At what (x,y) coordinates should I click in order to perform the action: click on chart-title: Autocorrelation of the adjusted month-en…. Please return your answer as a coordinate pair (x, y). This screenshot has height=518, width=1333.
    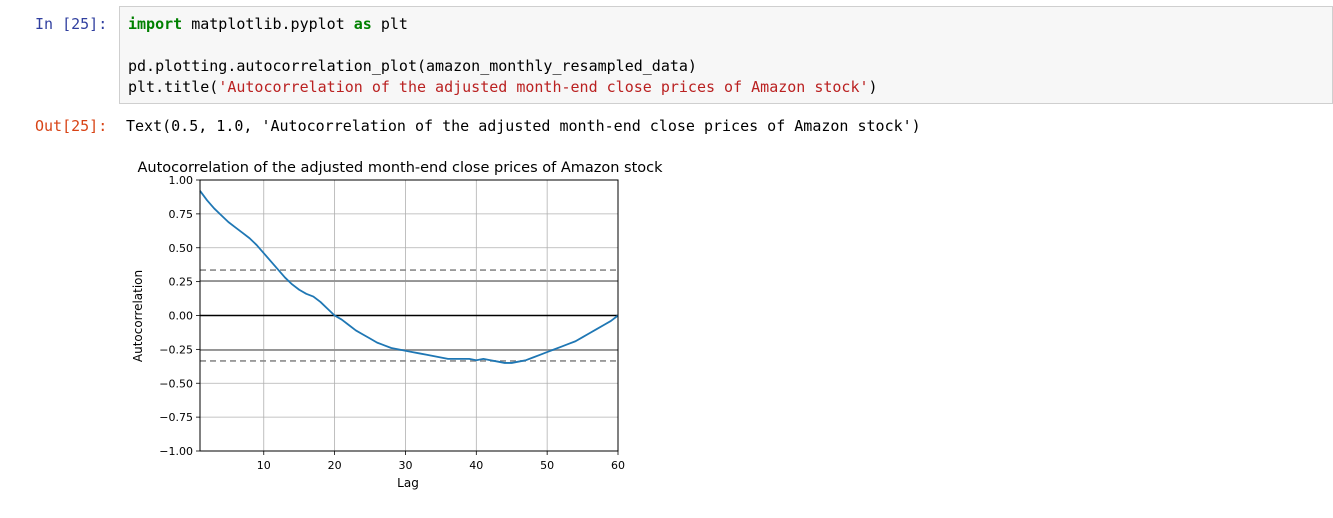
    Looking at the image, I should click on (400, 168).